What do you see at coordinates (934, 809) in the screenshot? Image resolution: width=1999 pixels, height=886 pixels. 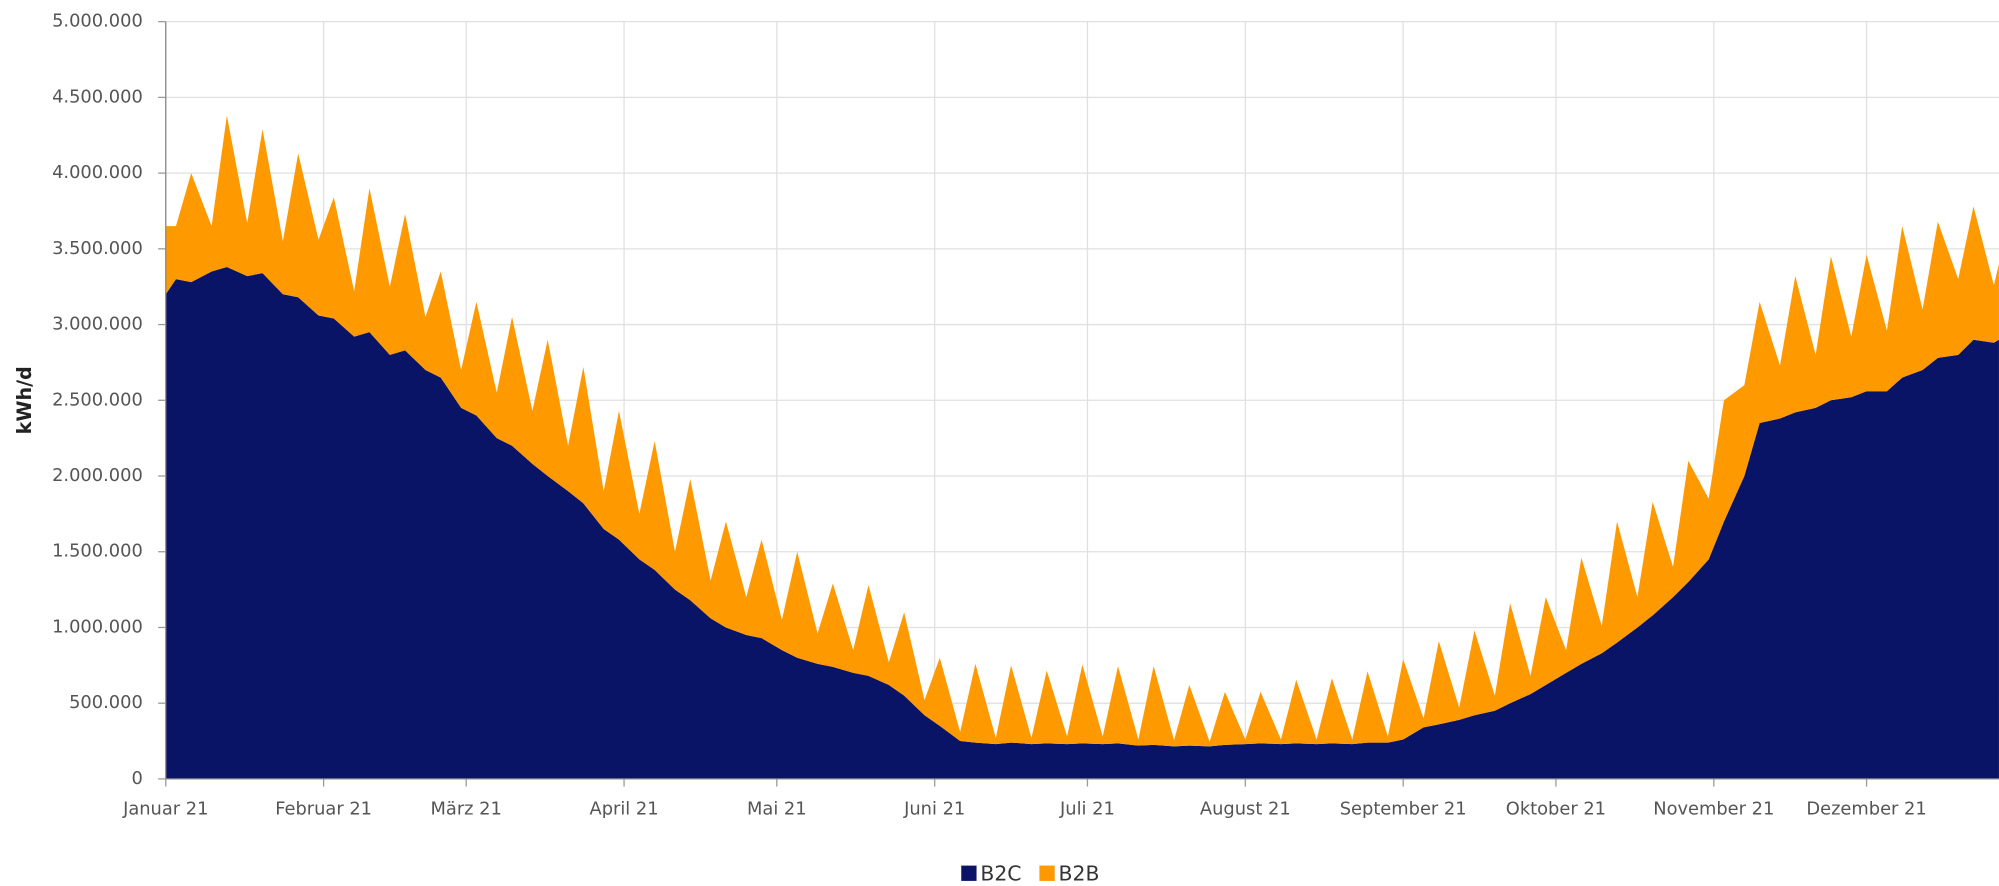 I see `x-tick-label: Juni 21` at bounding box center [934, 809].